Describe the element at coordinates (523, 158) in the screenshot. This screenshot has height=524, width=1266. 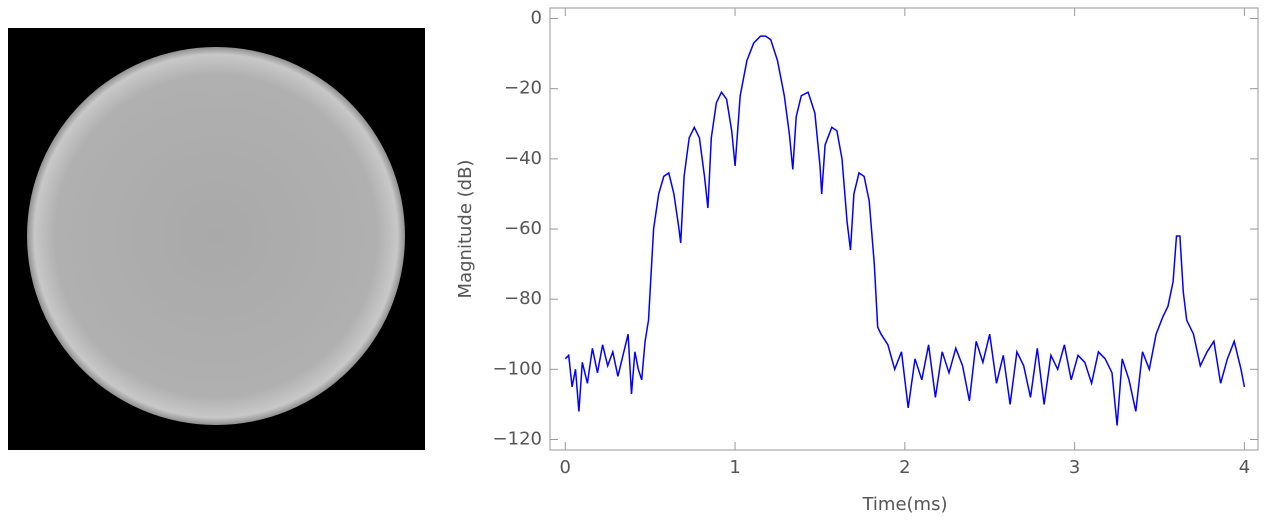
I see `y-tick-label: −40` at that location.